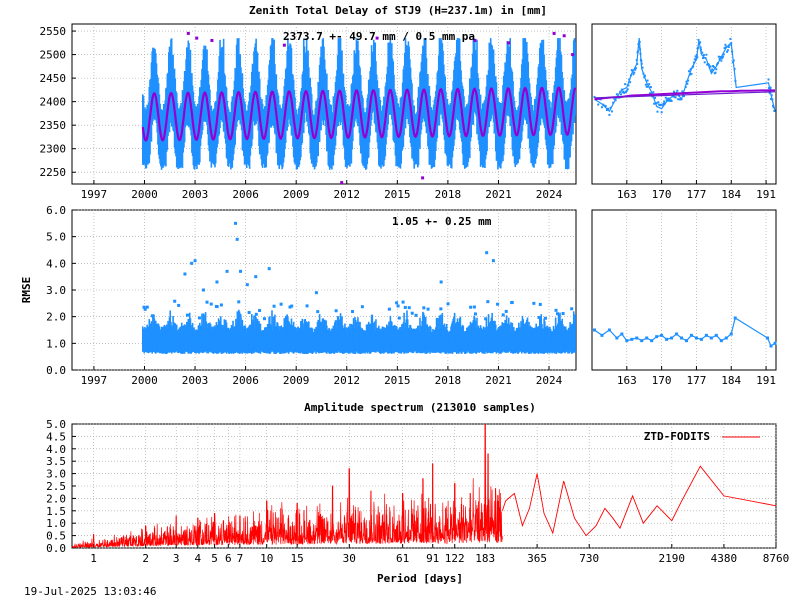  What do you see at coordinates (589, 558) in the screenshot?
I see `x-tick-label: 730` at bounding box center [589, 558].